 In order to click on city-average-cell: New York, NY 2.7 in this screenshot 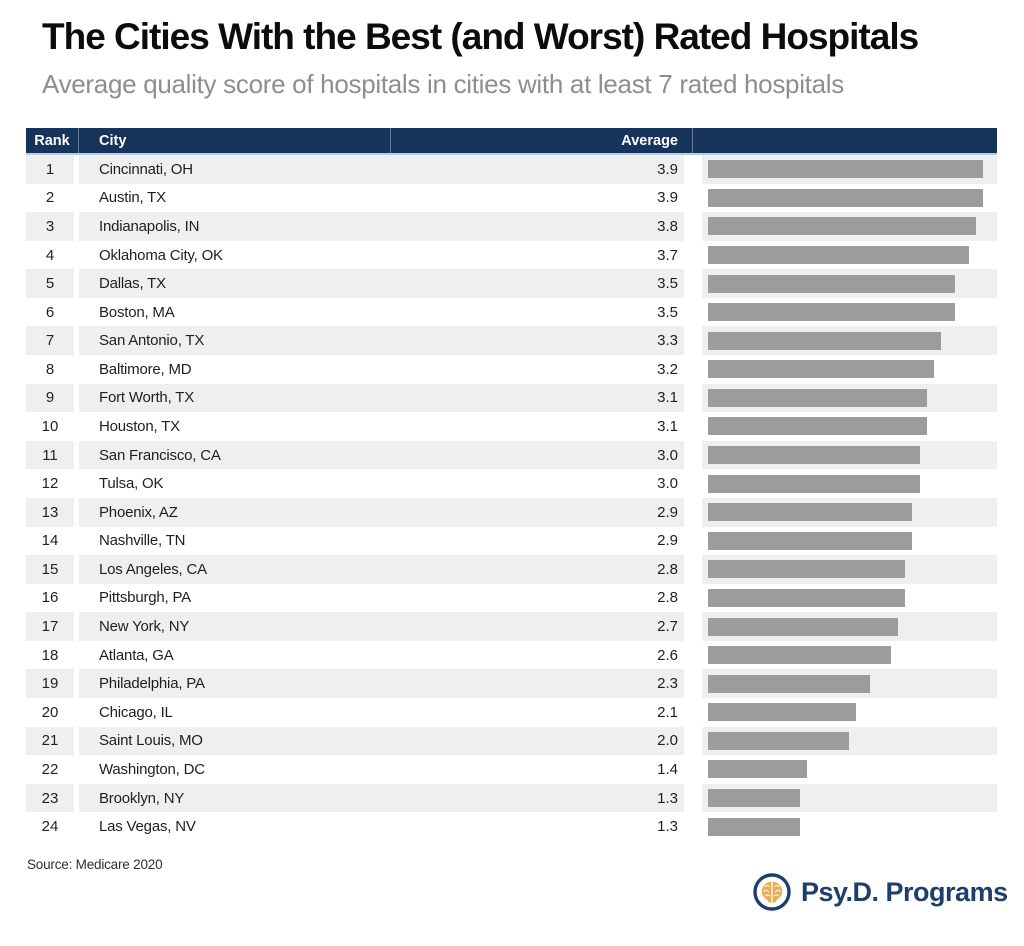, I will do `click(381, 626)`.